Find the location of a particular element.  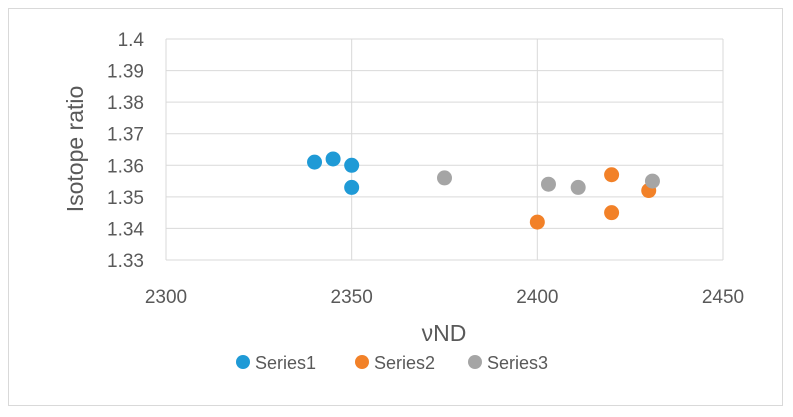

legend-marker-series1 is located at coordinates (243, 362).